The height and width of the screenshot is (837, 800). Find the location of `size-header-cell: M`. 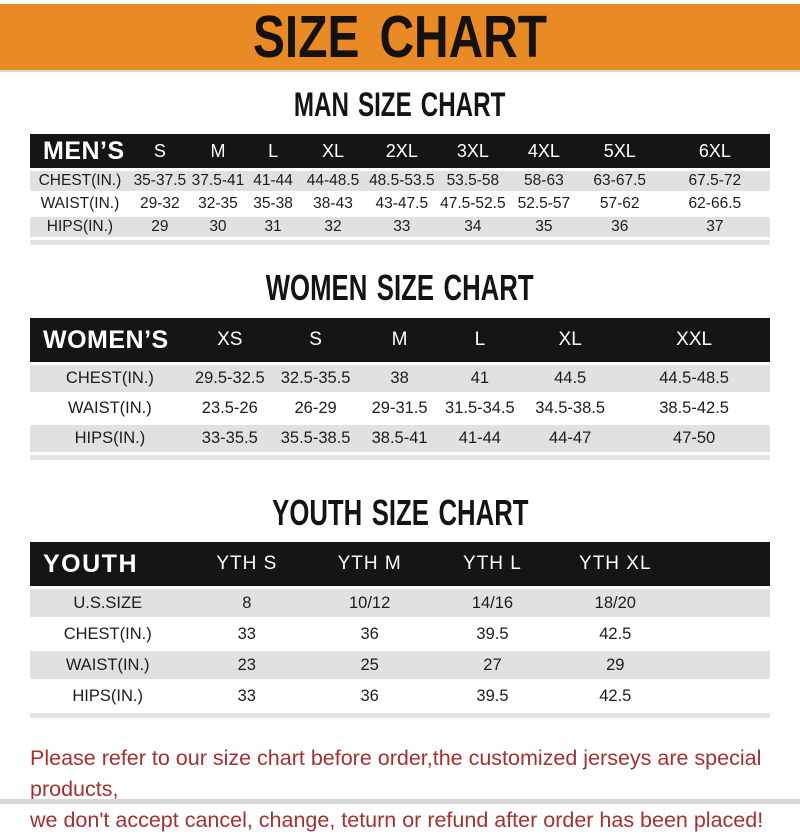

size-header-cell: M is located at coordinates (218, 151).